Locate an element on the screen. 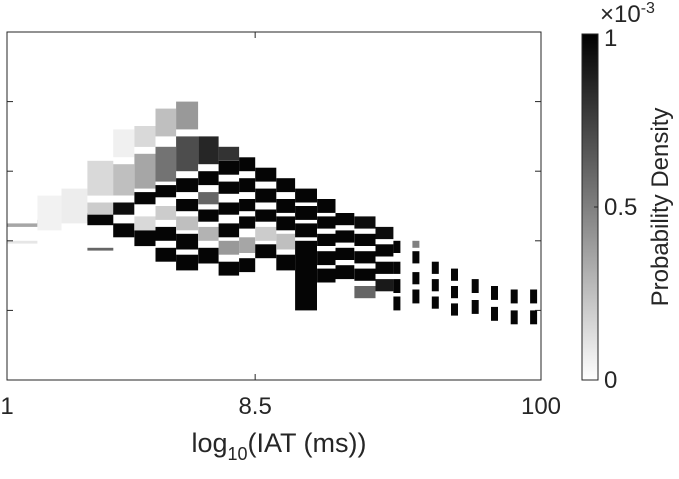 This screenshot has width=679, height=479. colorbar-ticks: 00.51 is located at coordinates (615, 209).